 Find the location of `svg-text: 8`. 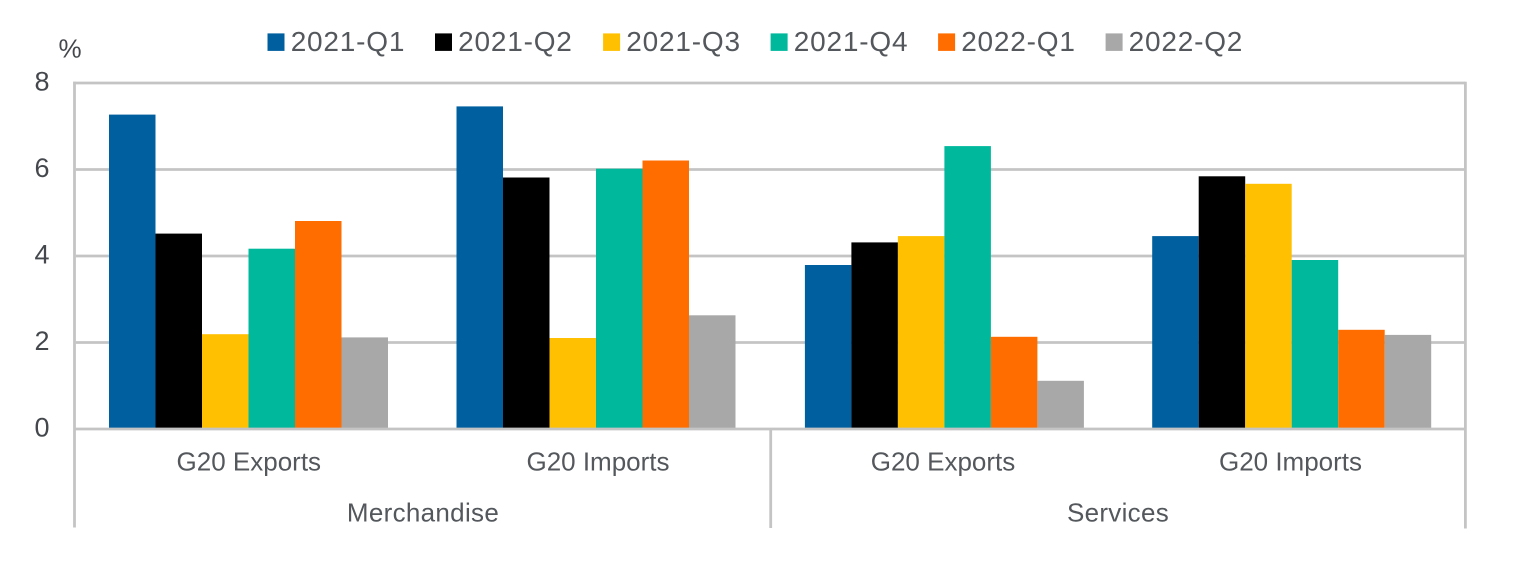

svg-text: 8 is located at coordinates (41, 82).